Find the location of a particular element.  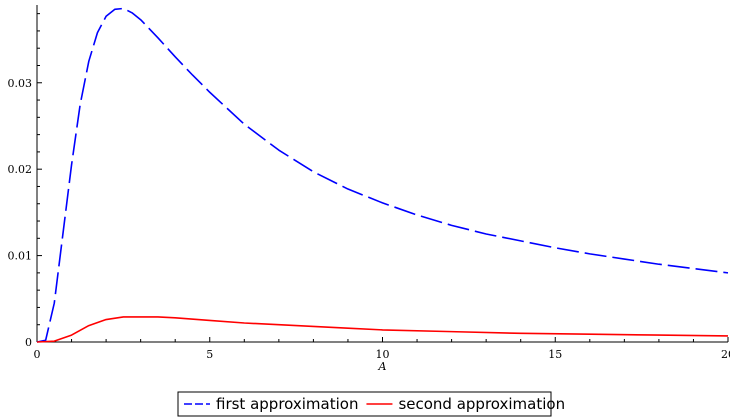

x-tick-label: 15 is located at coordinates (555, 354).